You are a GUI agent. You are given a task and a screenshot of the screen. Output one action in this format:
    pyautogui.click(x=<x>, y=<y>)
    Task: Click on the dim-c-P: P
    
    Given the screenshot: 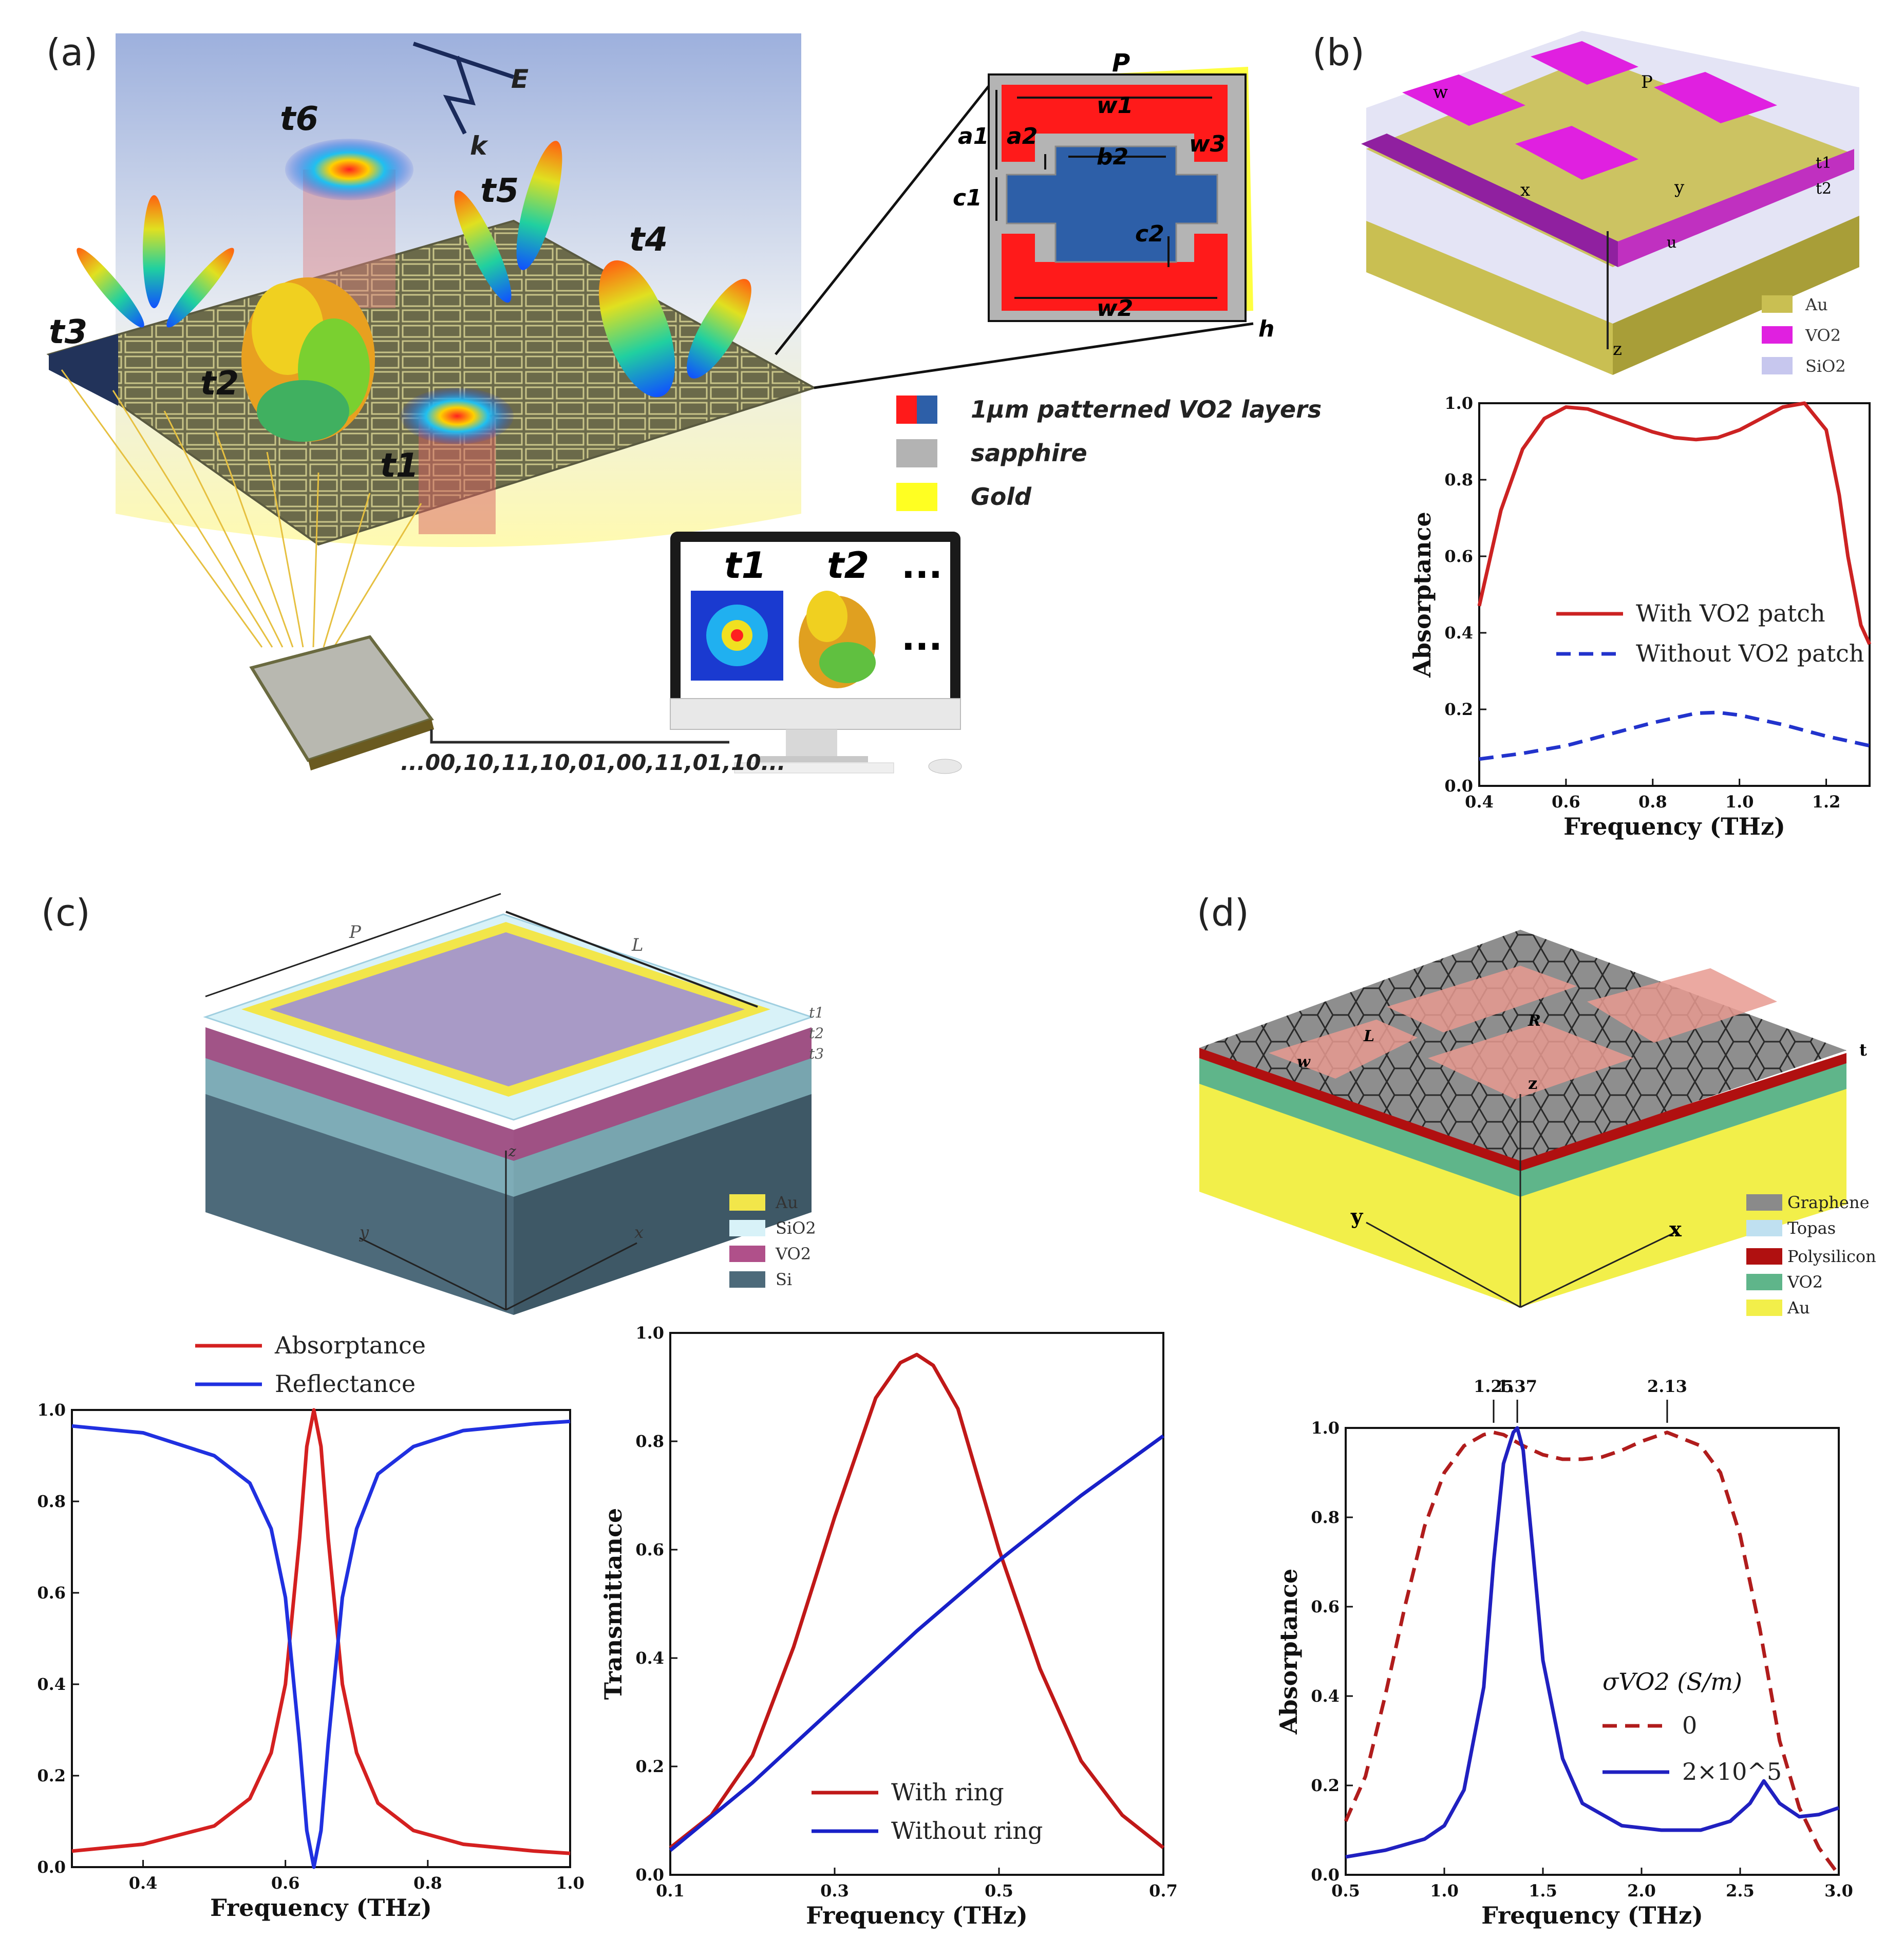 What is the action you would take?
    pyautogui.click(x=355, y=932)
    